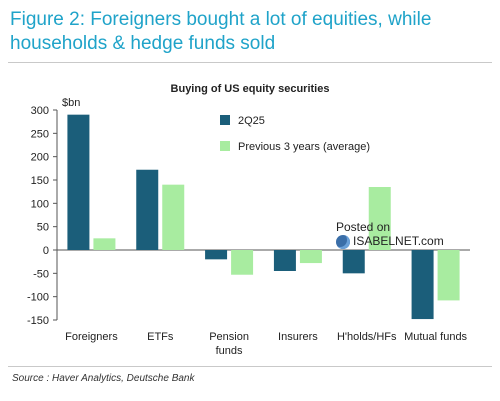 This screenshot has width=500, height=401. What do you see at coordinates (38, 298) in the screenshot?
I see `y-tick-label: -100` at bounding box center [38, 298].